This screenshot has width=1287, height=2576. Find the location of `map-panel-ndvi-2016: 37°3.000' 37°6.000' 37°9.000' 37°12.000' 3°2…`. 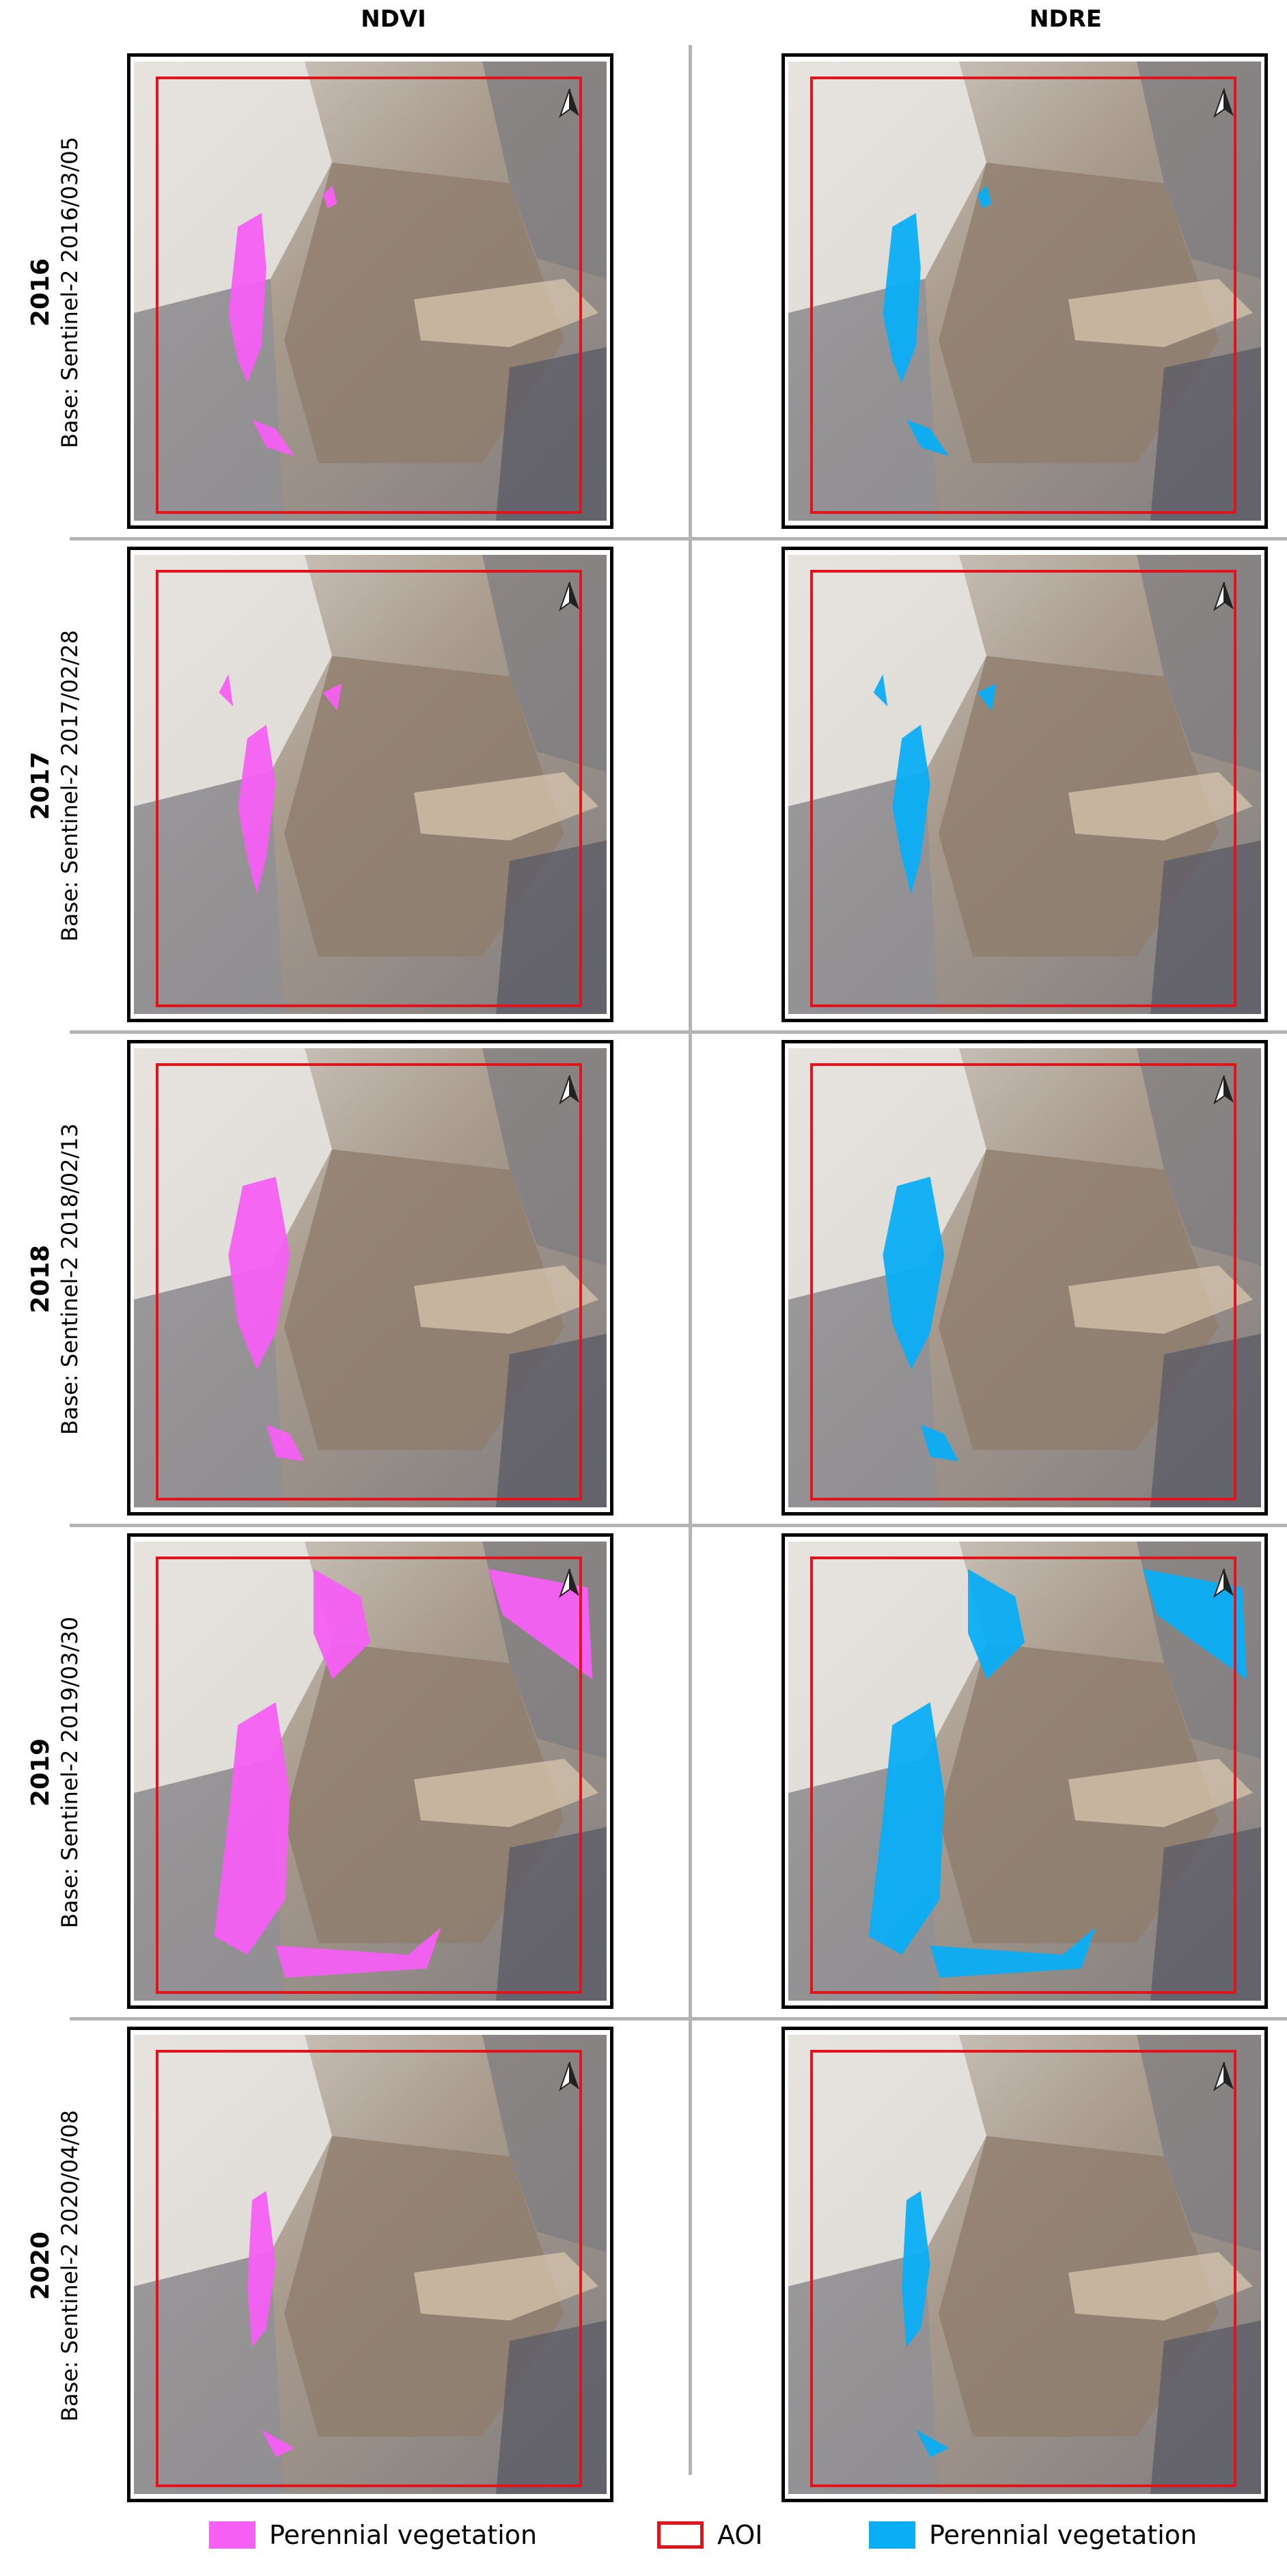

map-panel-ndvi-2016: 37°3.000' 37°6.000' 37°9.000' 37°12.000' 3°2… is located at coordinates (370, 291).